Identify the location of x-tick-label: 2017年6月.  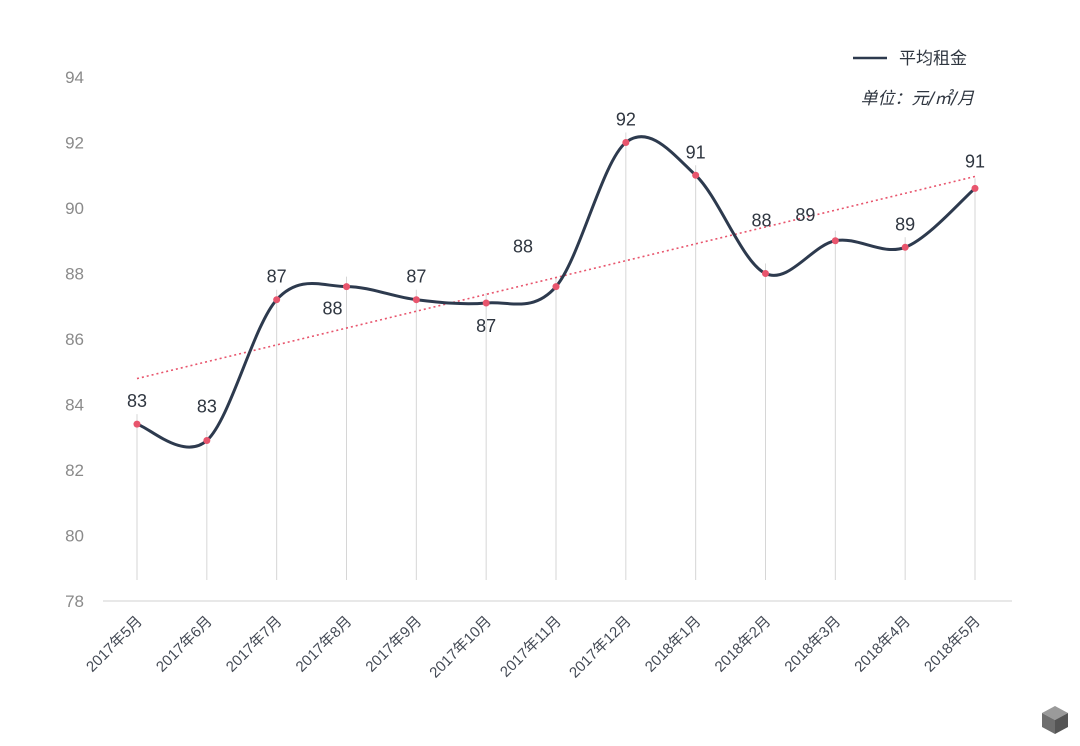
(184, 644).